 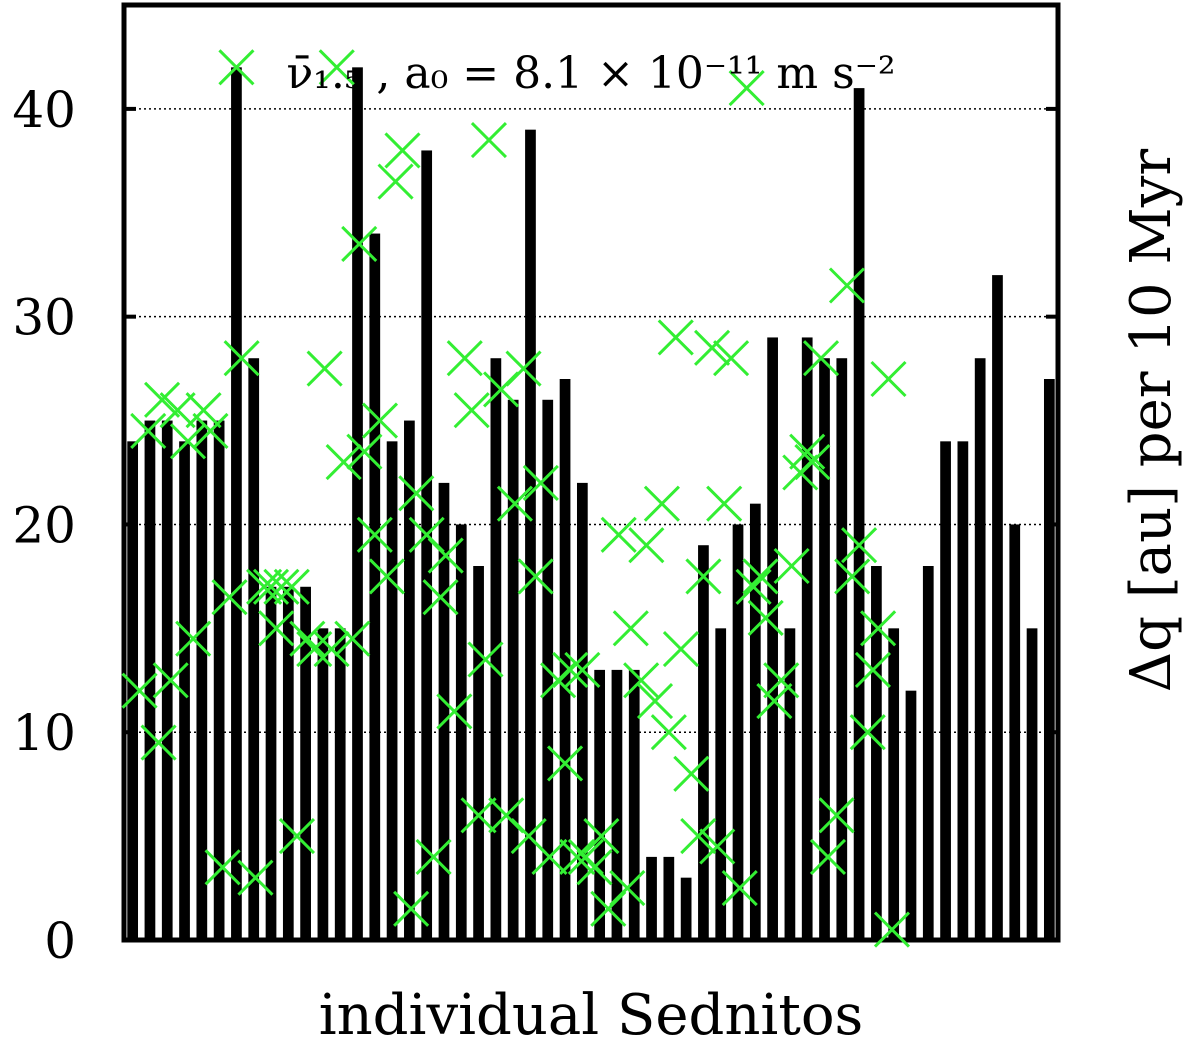 What do you see at coordinates (590, 73) in the screenshot?
I see `chart-title: ν̄₁.₅ , a₀ = 8.1 × 10⁻¹¹ m s⁻²` at bounding box center [590, 73].